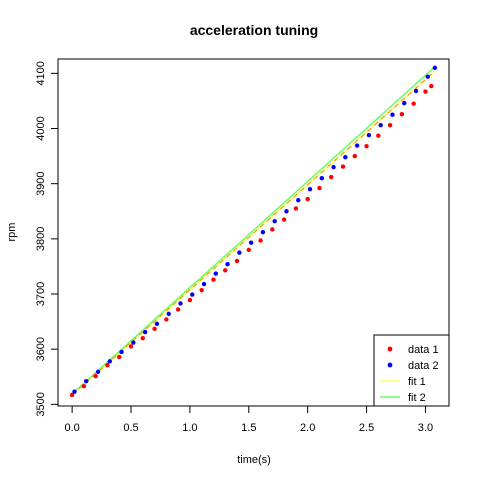  What do you see at coordinates (254, 30) in the screenshot?
I see `chart-title: acceleration tuning` at bounding box center [254, 30].